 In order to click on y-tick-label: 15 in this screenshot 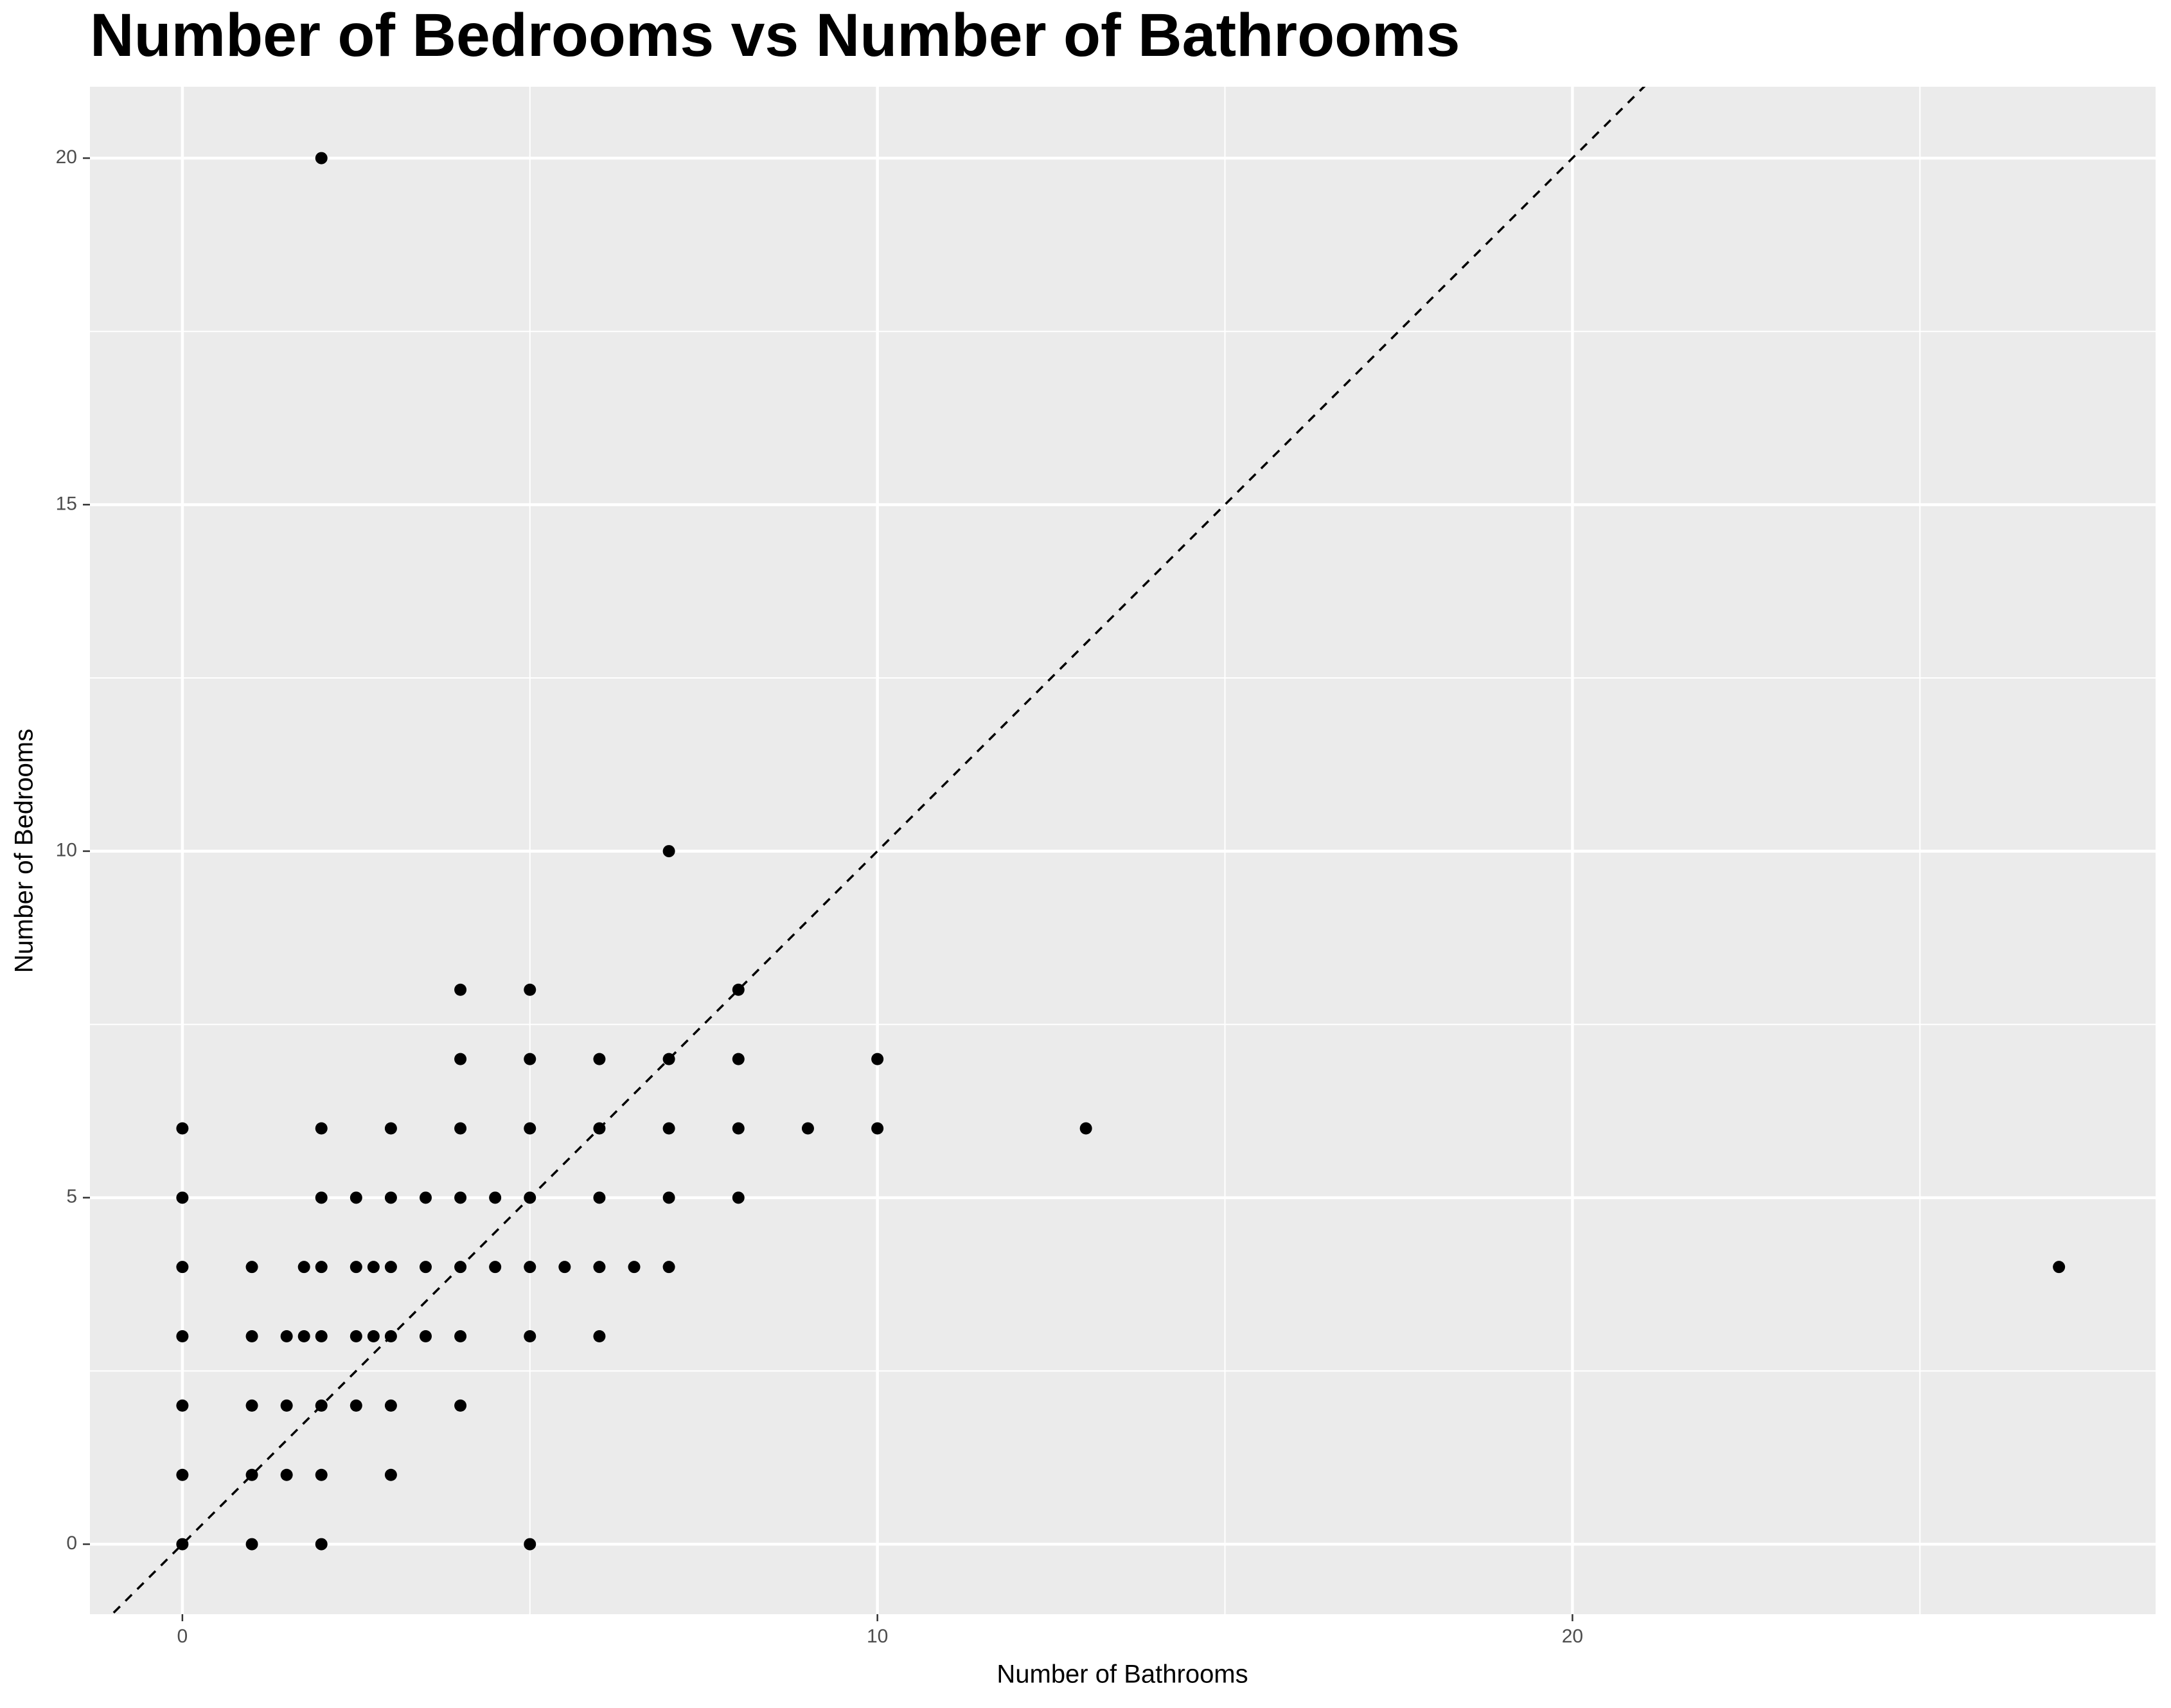, I will do `click(66, 503)`.